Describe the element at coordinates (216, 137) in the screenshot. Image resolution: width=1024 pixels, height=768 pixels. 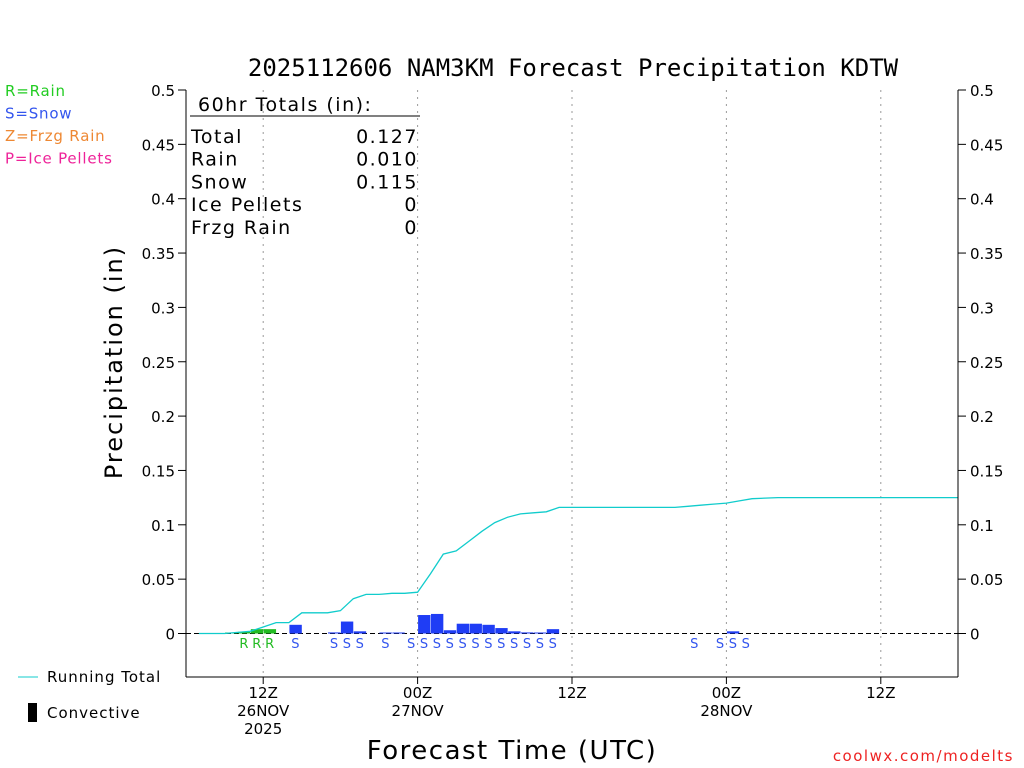
I see `totals-row-label: Total` at that location.